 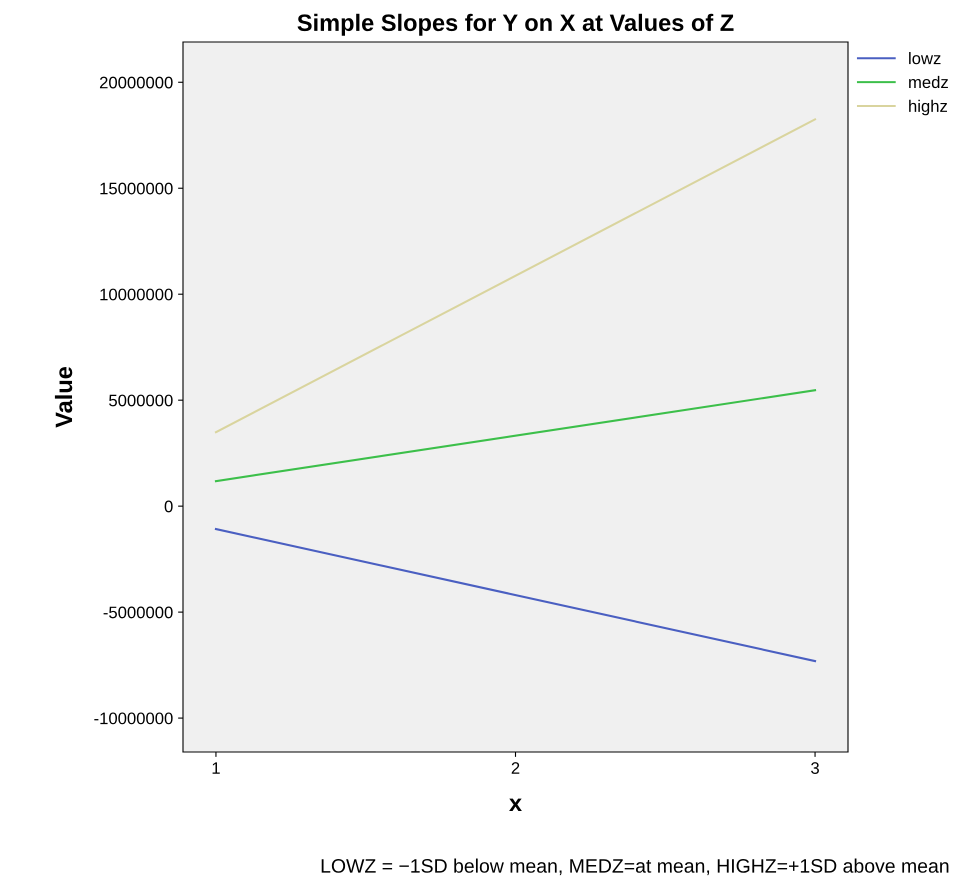 I want to click on legend-label: highz, so click(x=928, y=108).